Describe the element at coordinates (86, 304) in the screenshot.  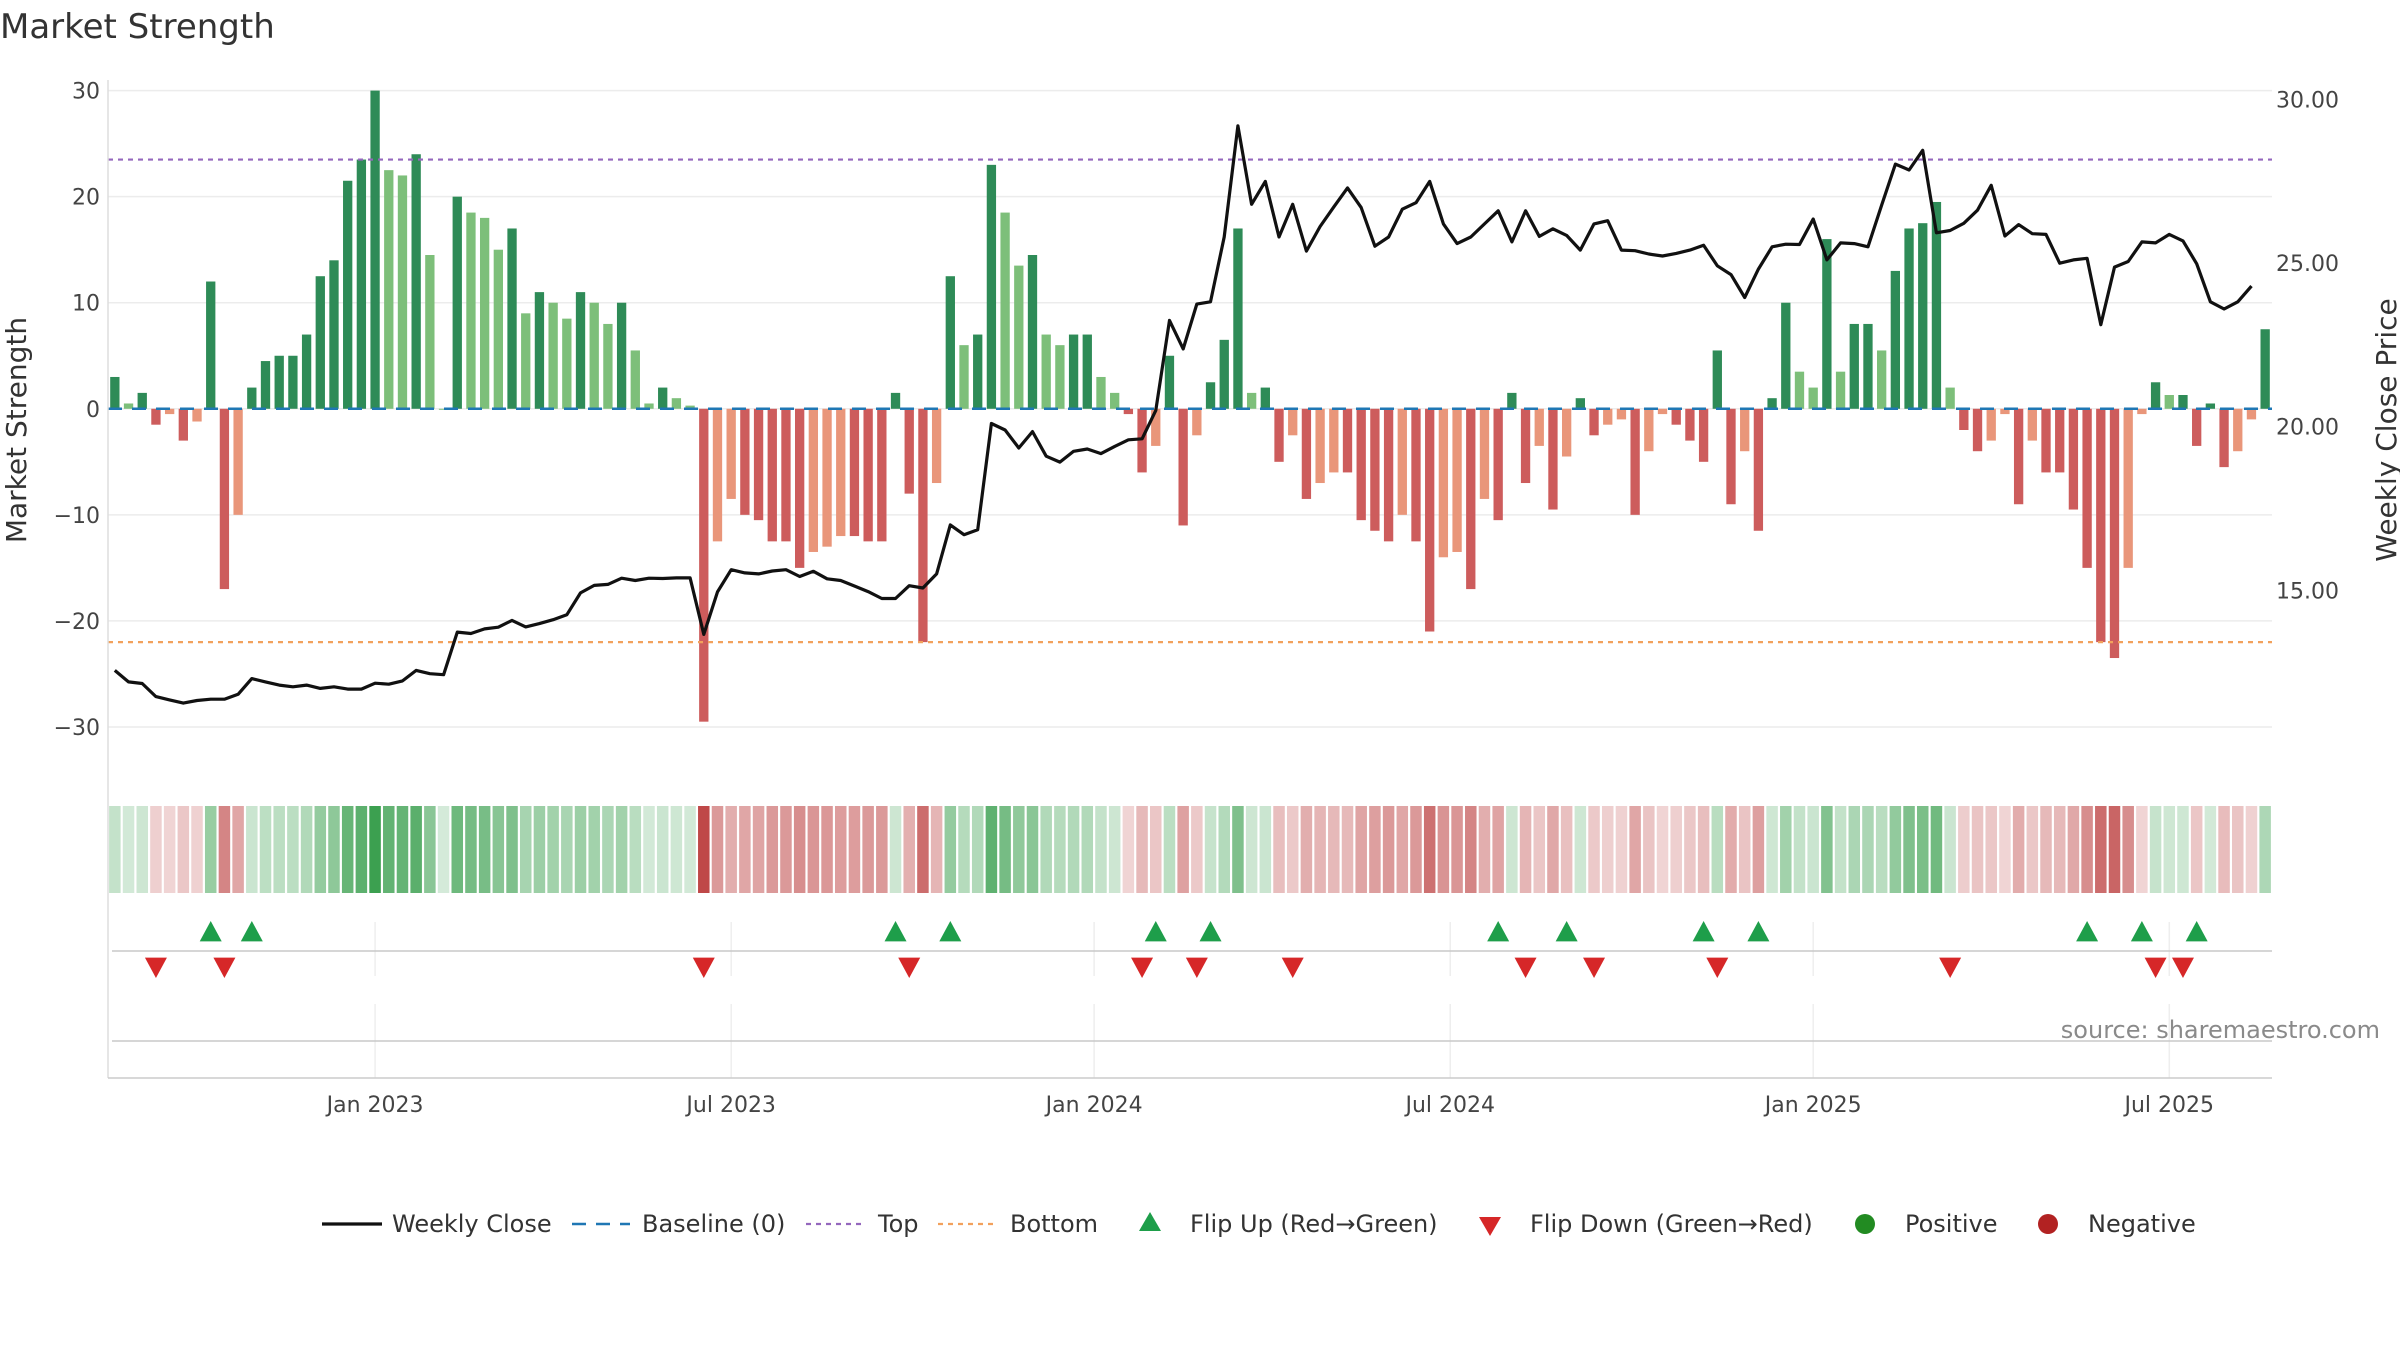
I see `left-tick-label: 10` at that location.